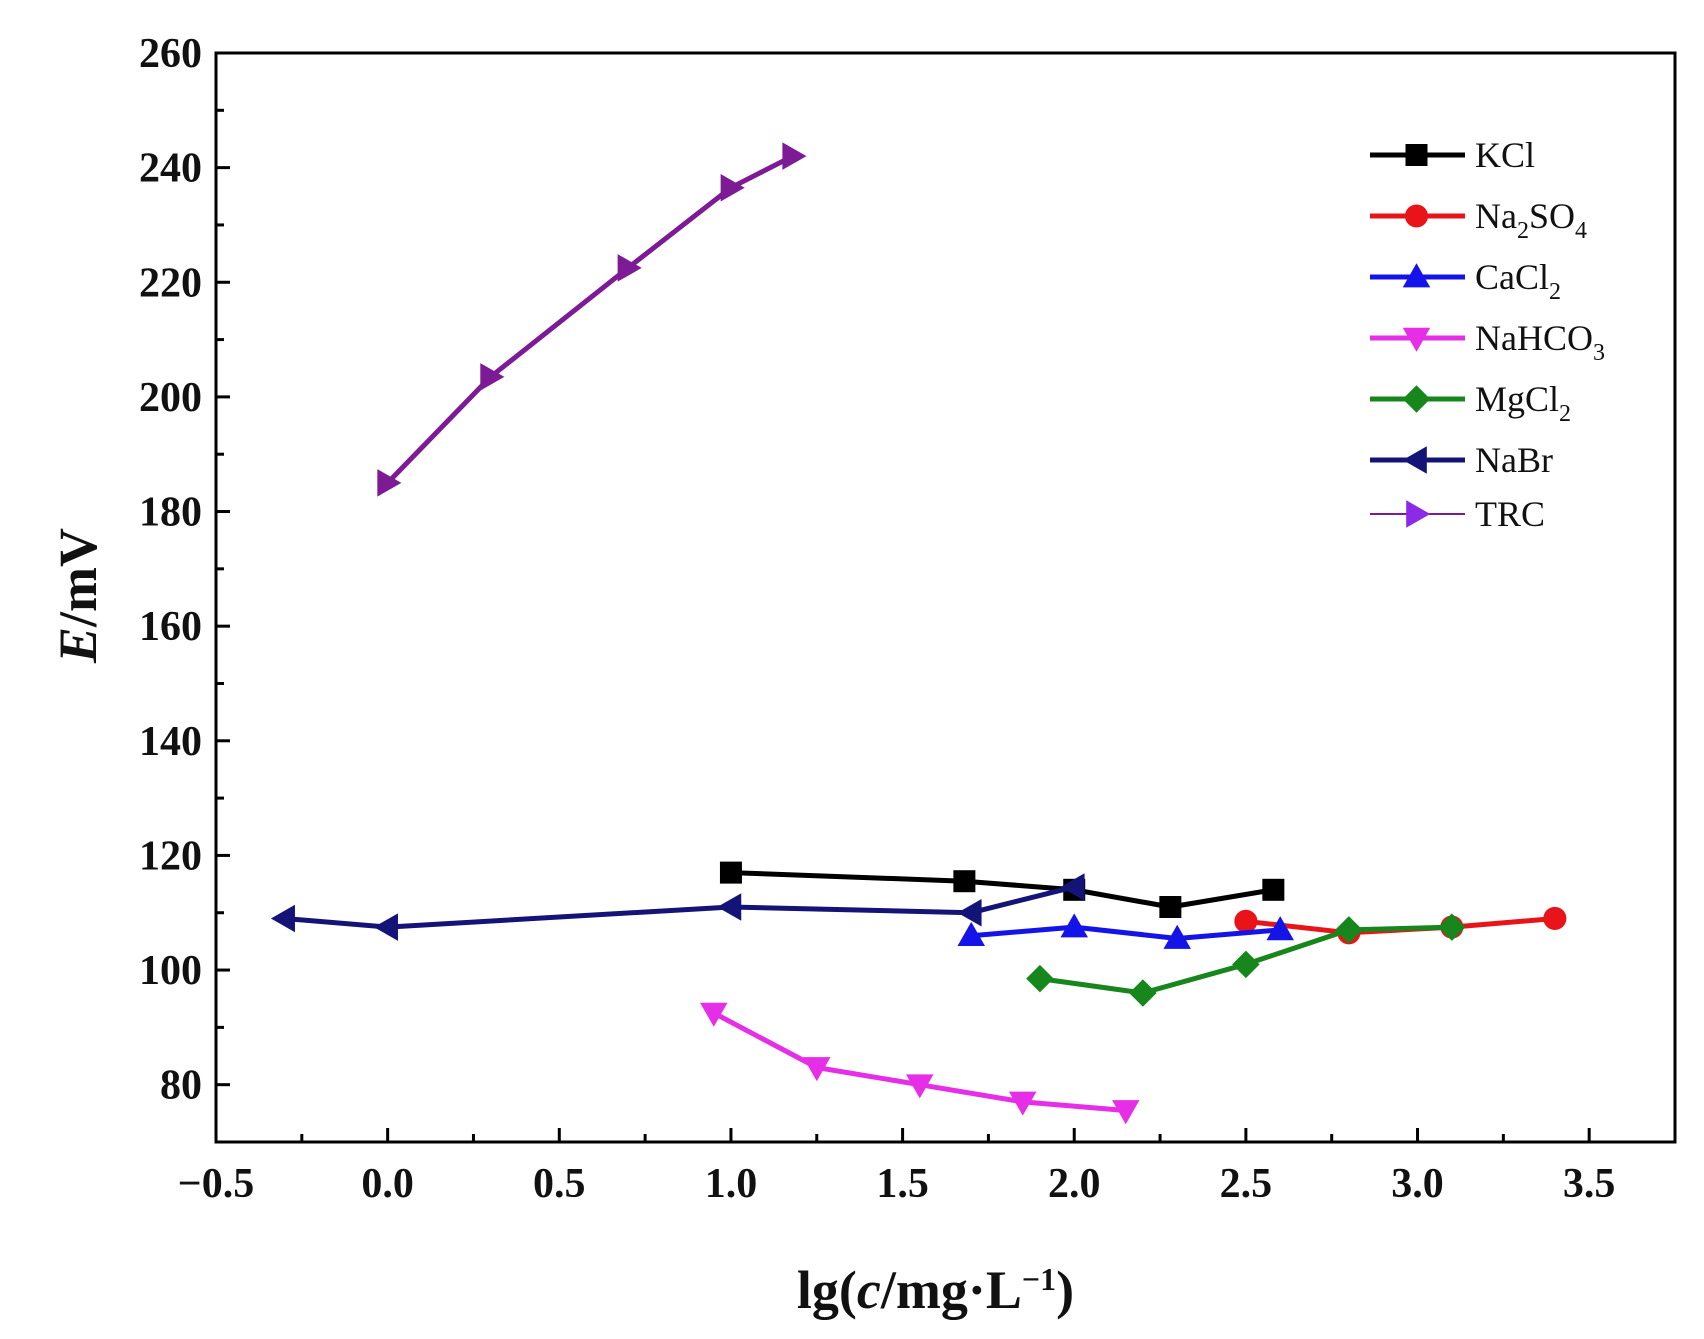  I want to click on y-tick-label: 160, so click(170, 627).